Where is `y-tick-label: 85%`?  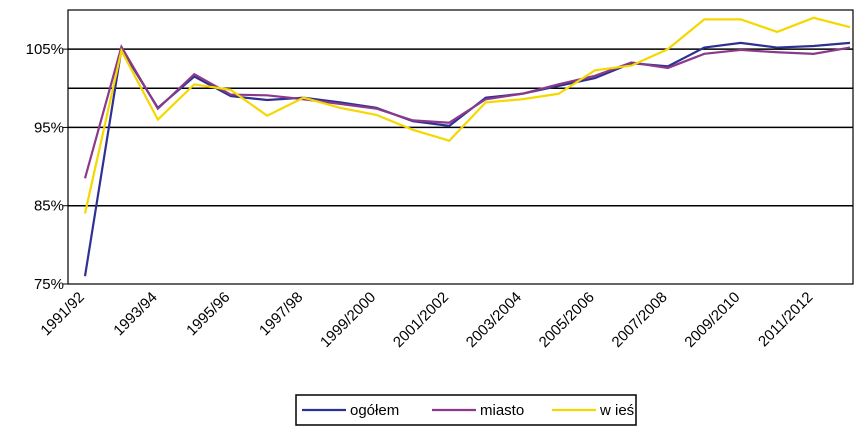
y-tick-label: 85% is located at coordinates (49, 206).